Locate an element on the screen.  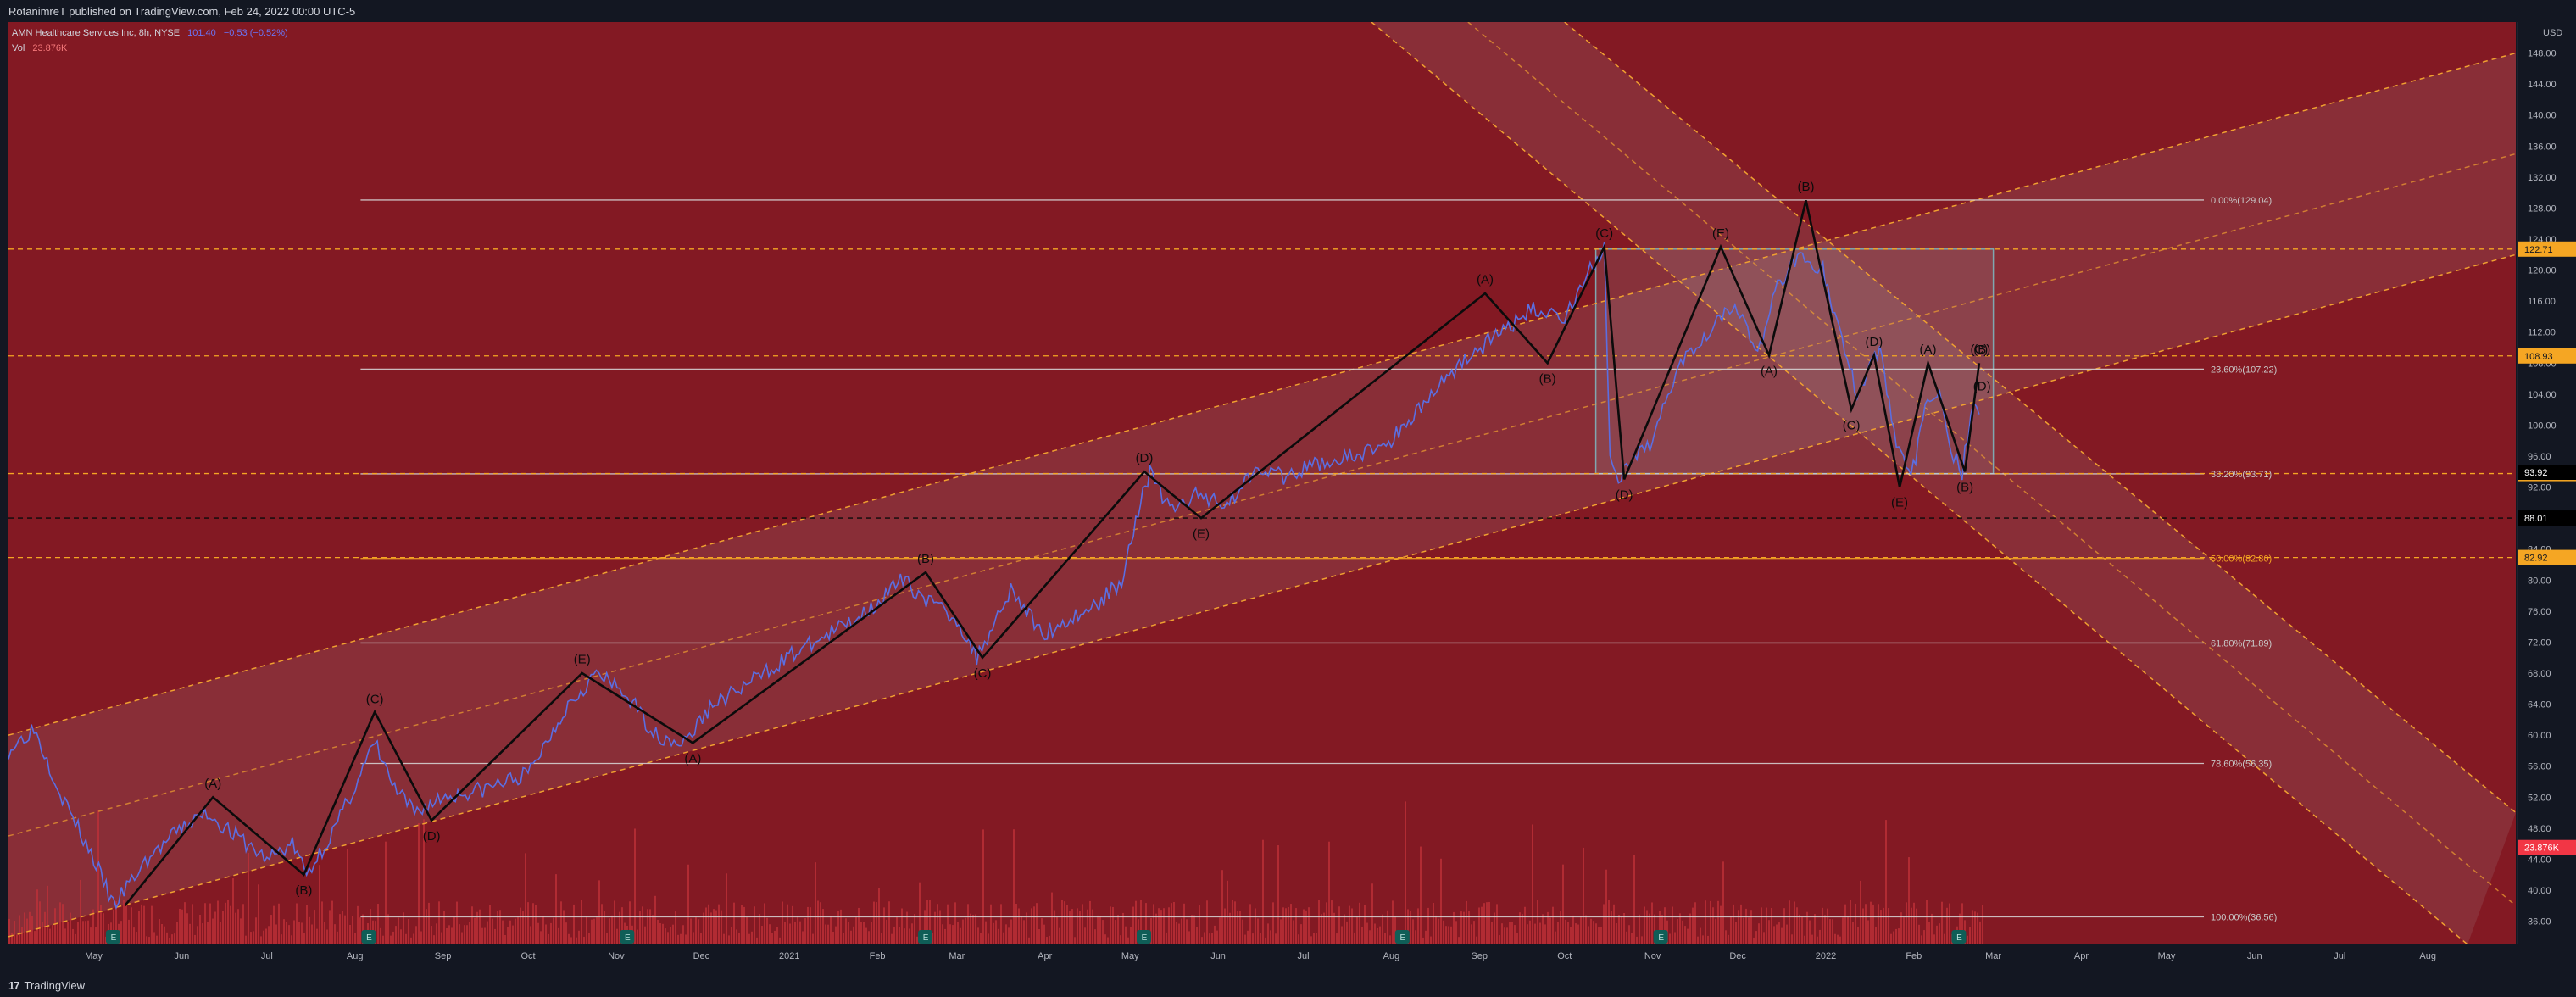
symbol-name: AMN Healthcare Services Inc, 8h, NYSE is located at coordinates (96, 33).